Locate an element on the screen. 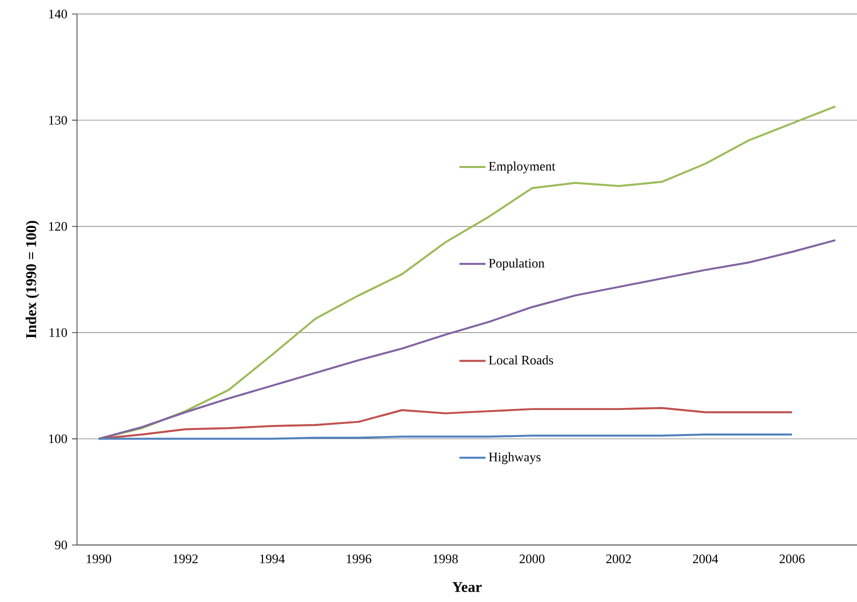 This screenshot has height=602, width=857. y-tick-label: 140 is located at coordinates (58, 14).